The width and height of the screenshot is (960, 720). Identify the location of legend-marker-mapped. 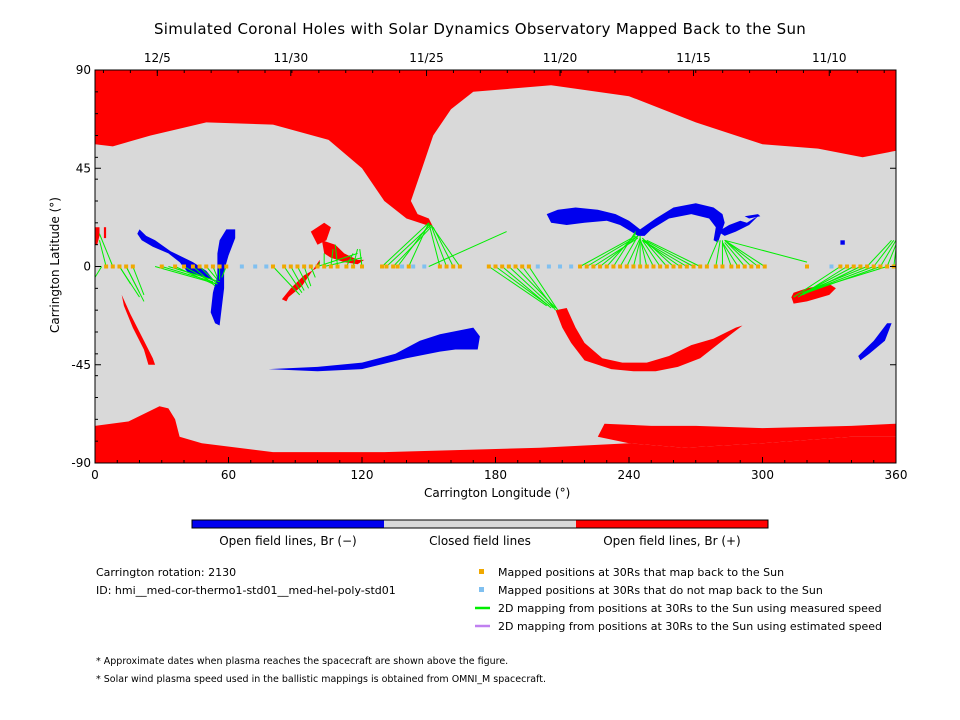
(481, 571).